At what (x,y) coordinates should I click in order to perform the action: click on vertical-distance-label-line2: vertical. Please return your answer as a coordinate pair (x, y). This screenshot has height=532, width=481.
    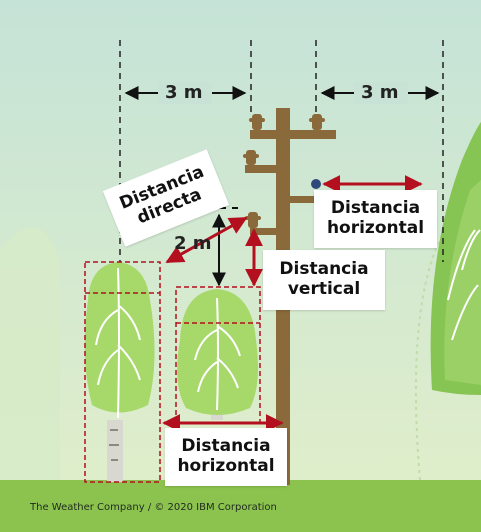
    Looking at the image, I should click on (324, 289).